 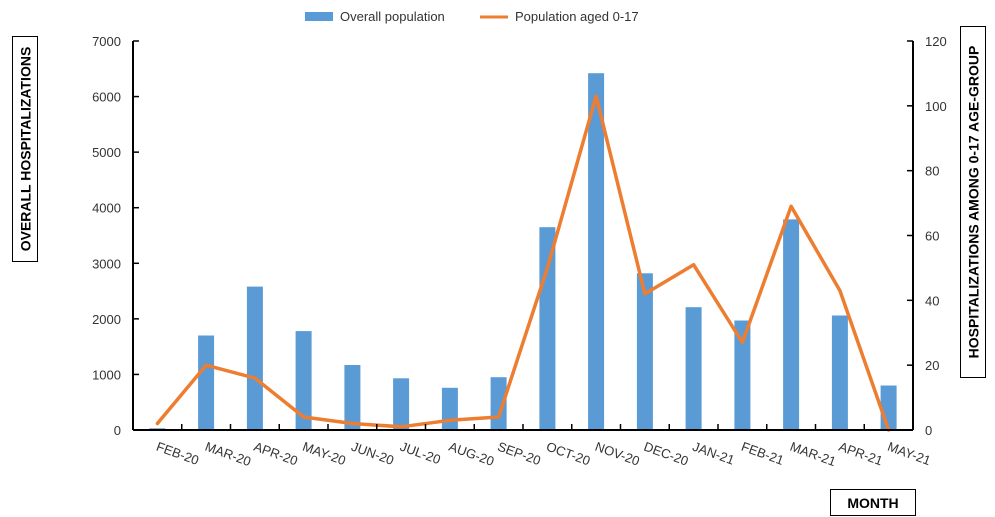 What do you see at coordinates (392, 16) in the screenshot?
I see `legend-label-overall: Overall population` at bounding box center [392, 16].